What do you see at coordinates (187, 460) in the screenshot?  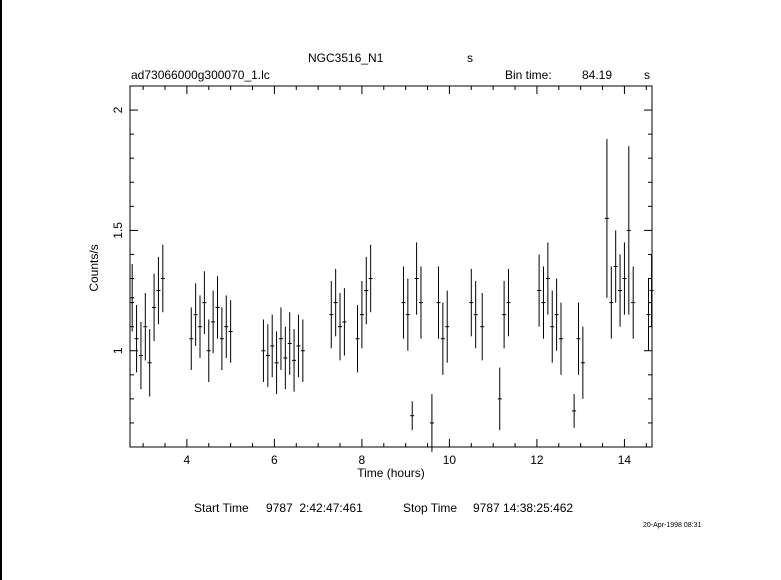 I see `x-tick-label: 4` at bounding box center [187, 460].